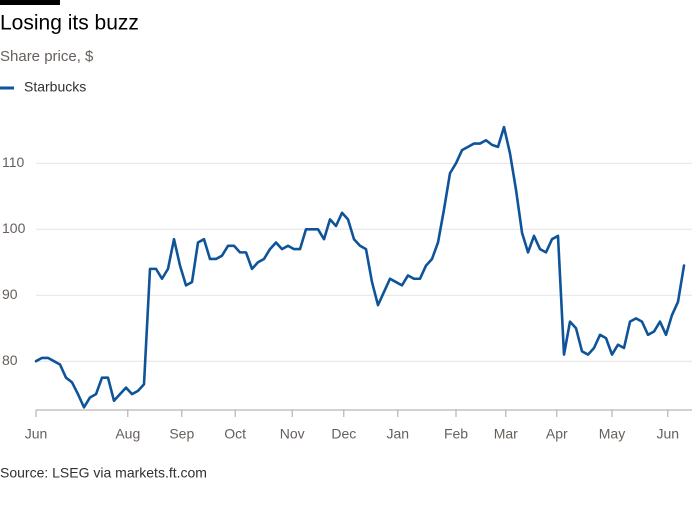 The width and height of the screenshot is (700, 505). What do you see at coordinates (69, 23) in the screenshot?
I see `chart-title: Losing its buzz` at bounding box center [69, 23].